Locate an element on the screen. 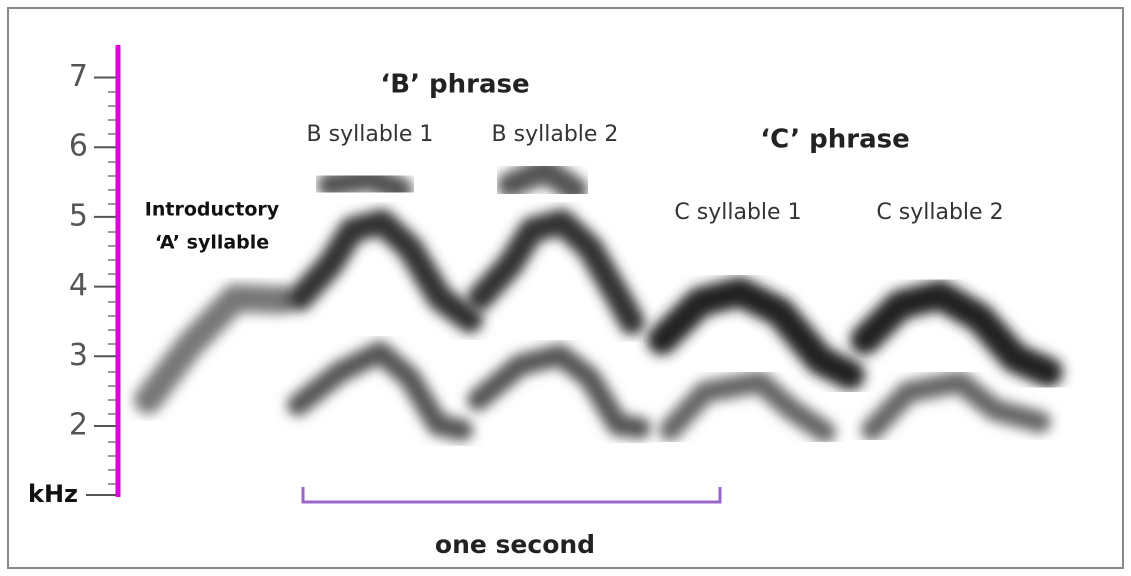  y-tick-label: 3 is located at coordinates (78, 355).